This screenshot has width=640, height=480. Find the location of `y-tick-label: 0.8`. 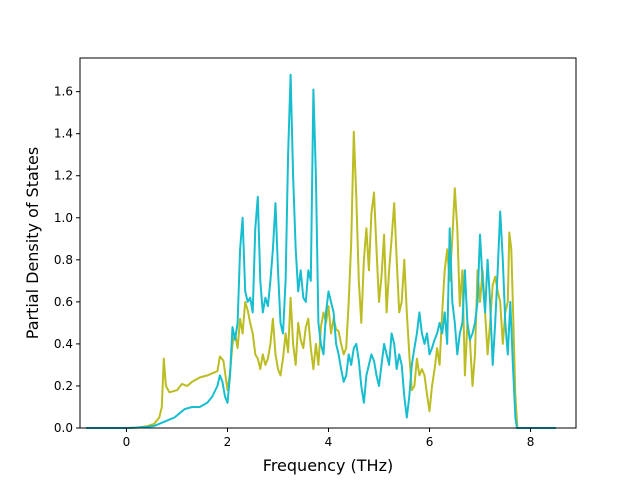

y-tick-label: 0.8 is located at coordinates (63, 260).